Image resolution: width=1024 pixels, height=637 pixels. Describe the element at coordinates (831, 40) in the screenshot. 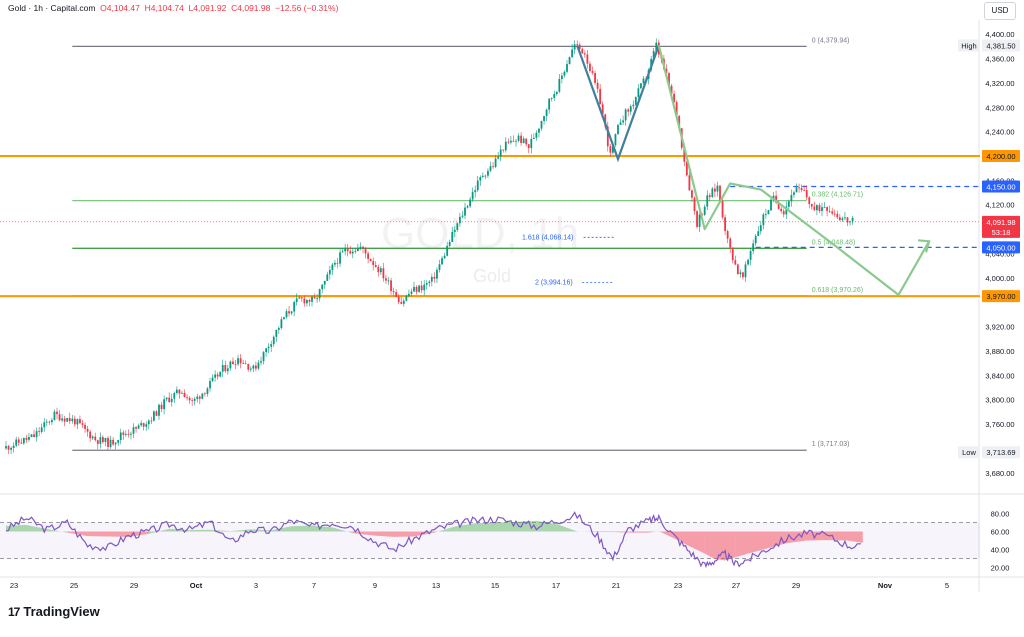

I see `fib-level-label: 0 (4,379.94)` at that location.